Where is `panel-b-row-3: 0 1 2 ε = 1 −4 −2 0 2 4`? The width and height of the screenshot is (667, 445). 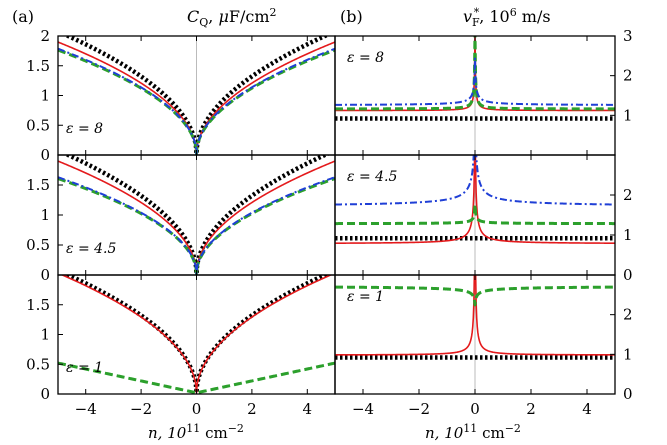 panel-b-row-3: 0 1 2 ε = 1 −4 −2 0 2 4 is located at coordinates (483, 346).